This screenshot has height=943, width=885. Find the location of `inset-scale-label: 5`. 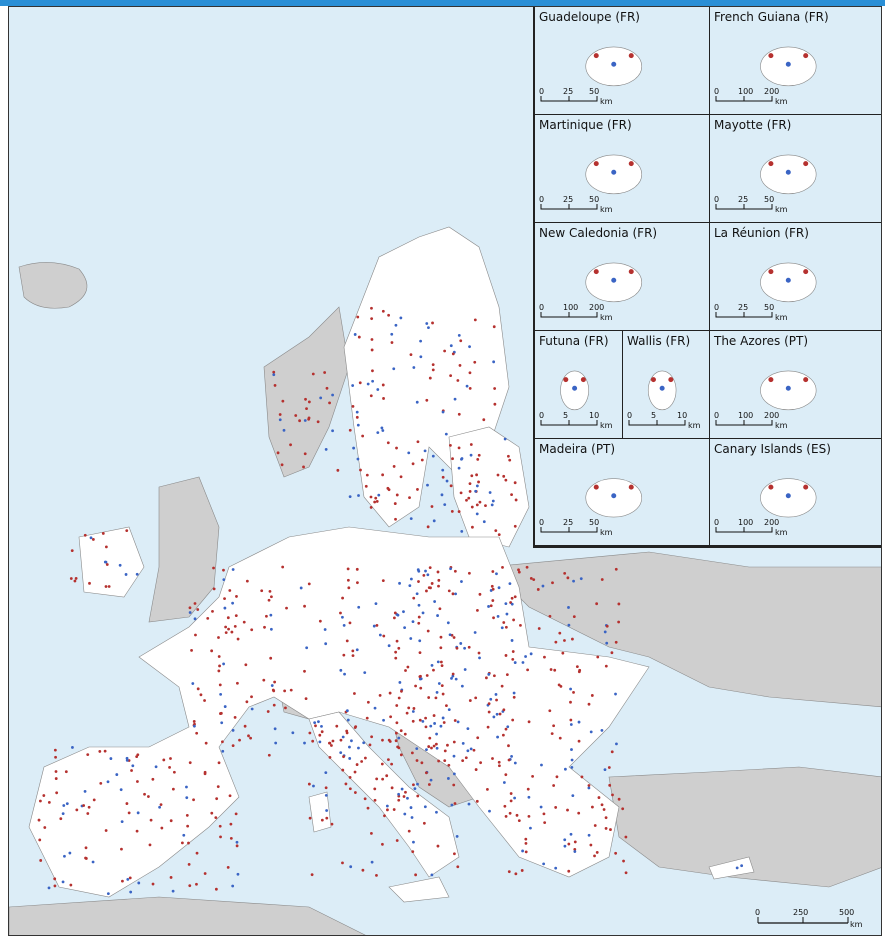

inset-scale-label: 5 is located at coordinates (565, 415).